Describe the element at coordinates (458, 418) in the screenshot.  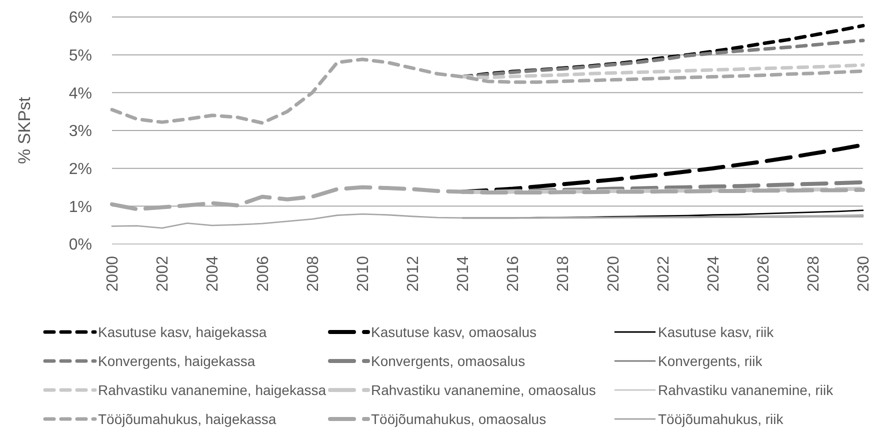
I see `legend-label: Tööjõumahukus, omaosalus` at that location.